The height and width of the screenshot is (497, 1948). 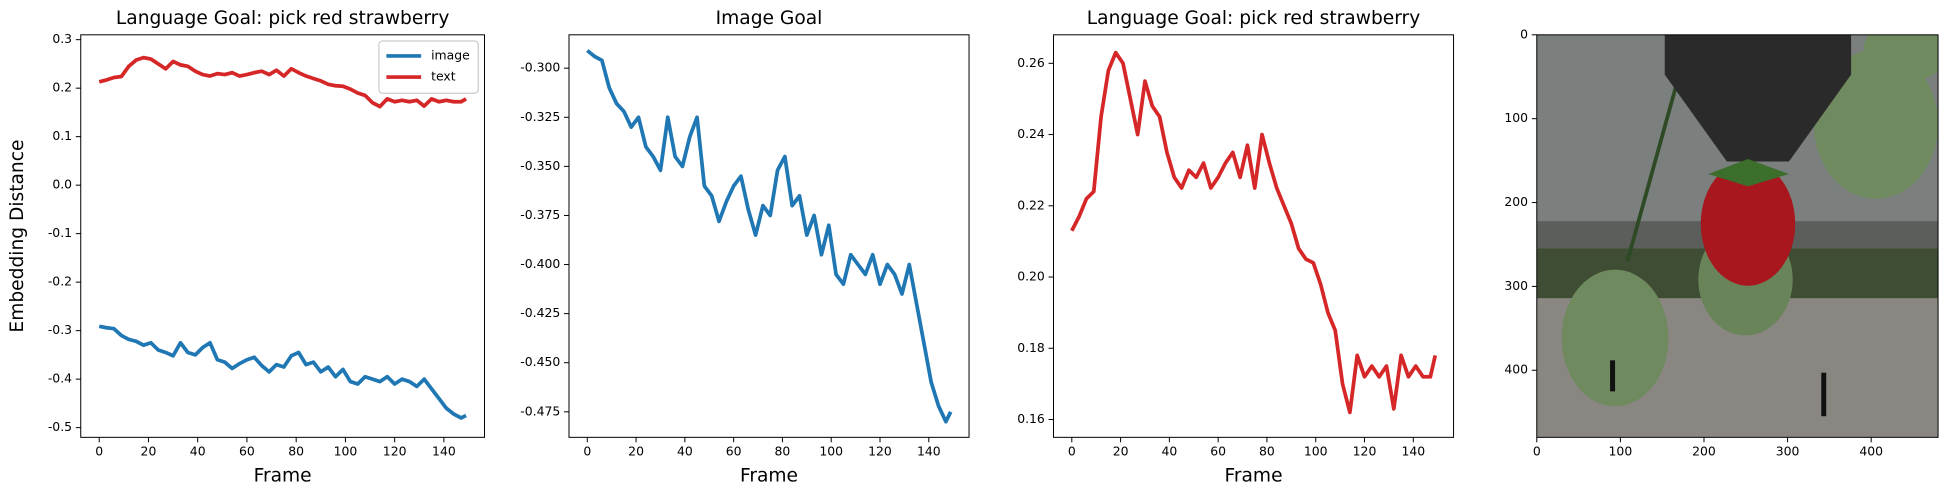 What do you see at coordinates (769, 18) in the screenshot?
I see `chart-title: Image Goal` at bounding box center [769, 18].